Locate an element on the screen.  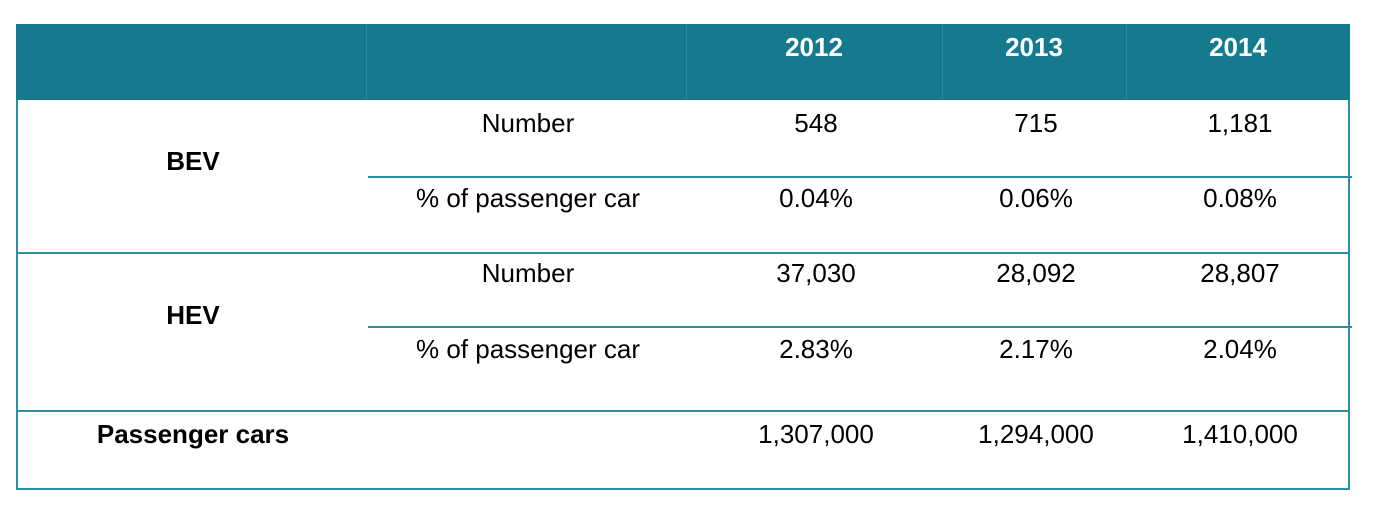
hev-number-label: Number is located at coordinates (528, 273).